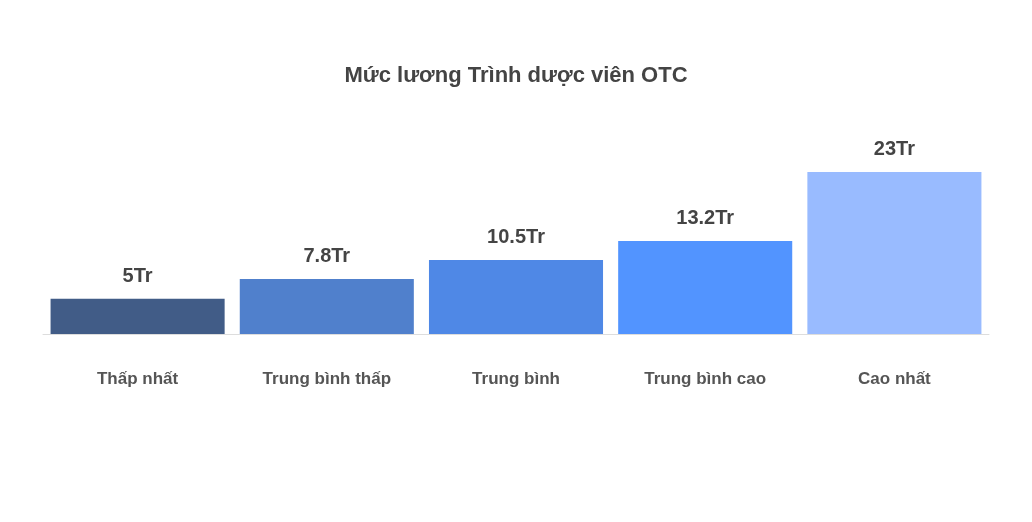  I want to click on chart-title: Mức lương Trình dược viên OTC, so click(516, 74).